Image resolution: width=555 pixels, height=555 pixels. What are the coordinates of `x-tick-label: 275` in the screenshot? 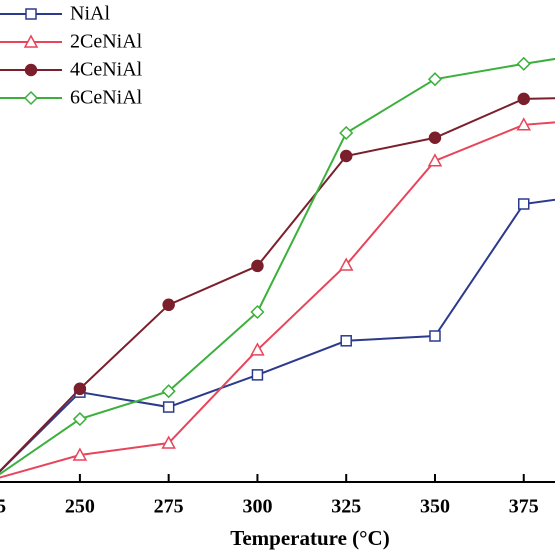 It's located at (169, 507).